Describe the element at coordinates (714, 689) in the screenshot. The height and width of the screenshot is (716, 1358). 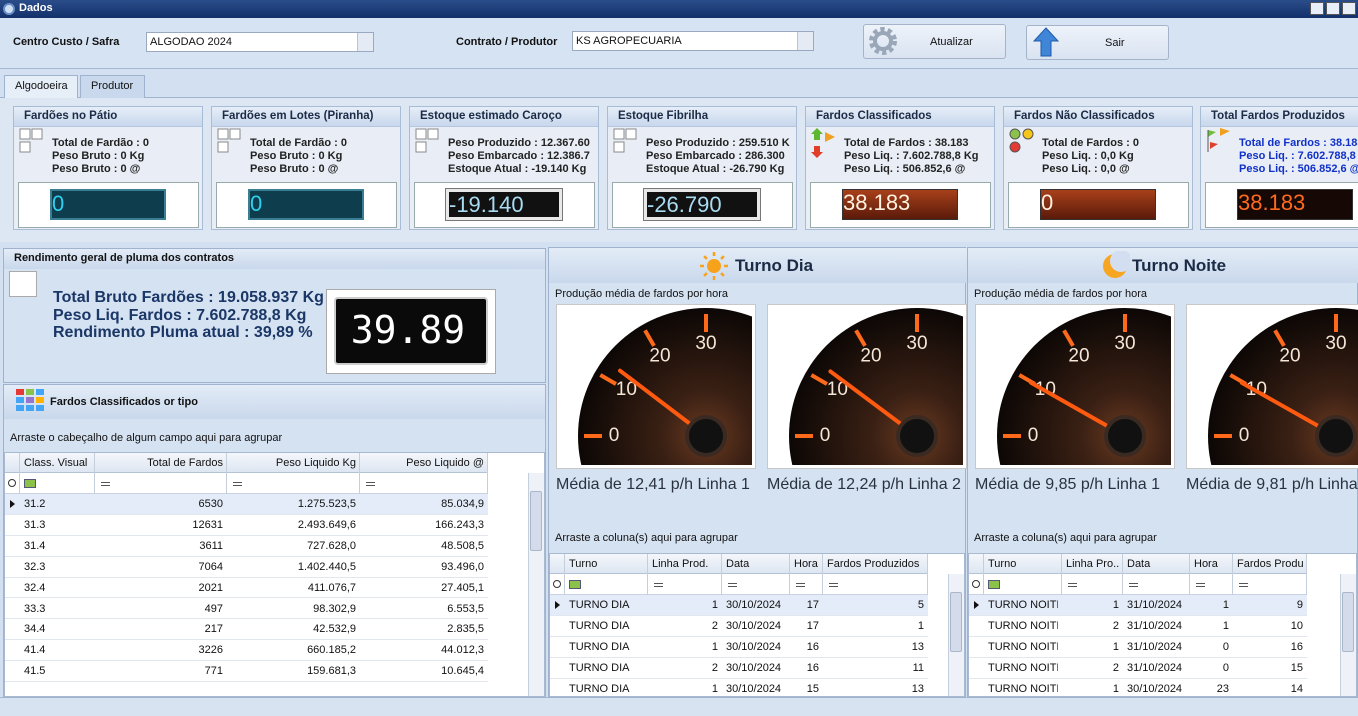
I see `grid-cell: 1` at that location.